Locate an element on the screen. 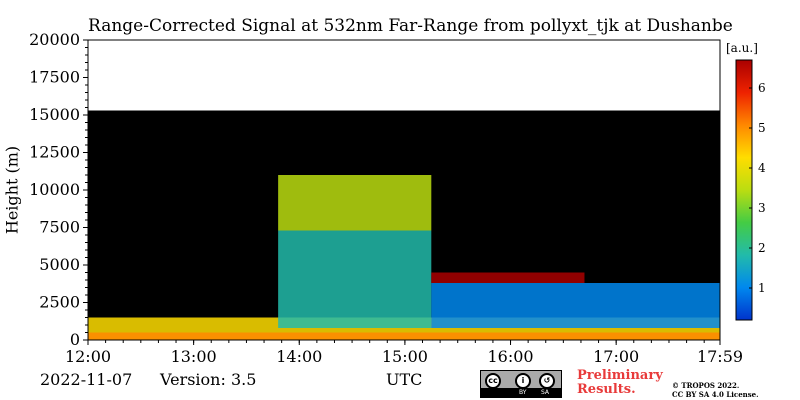 This screenshot has width=800, height=400. copyright-line2: CC BY SA 4.0 License. is located at coordinates (715, 394).